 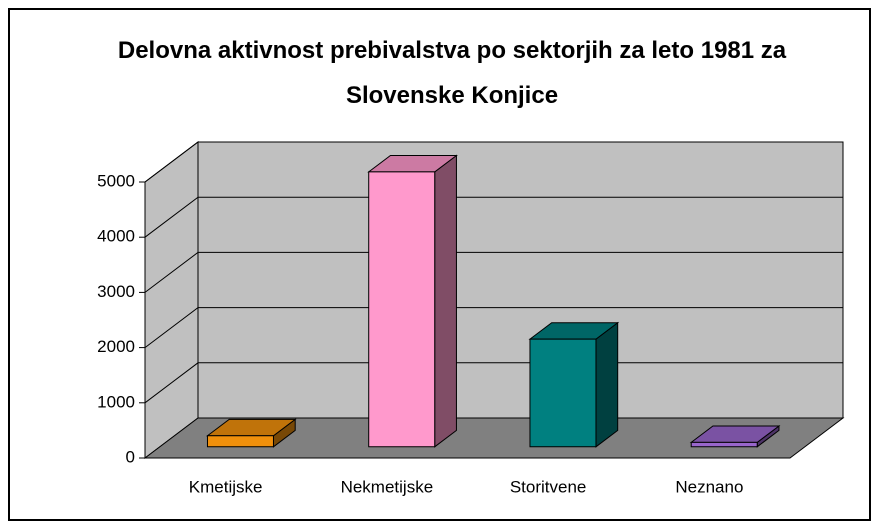 What do you see at coordinates (387, 486) in the screenshot?
I see `x-tick-label: Nekmetijske` at bounding box center [387, 486].